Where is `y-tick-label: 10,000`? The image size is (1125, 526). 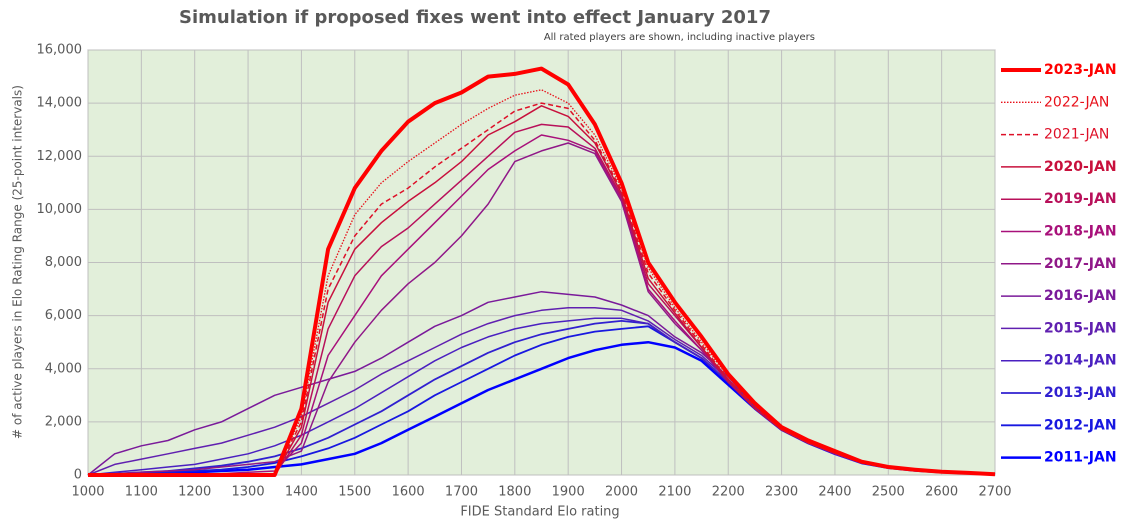 y-tick-label: 10,000 is located at coordinates (60, 209).